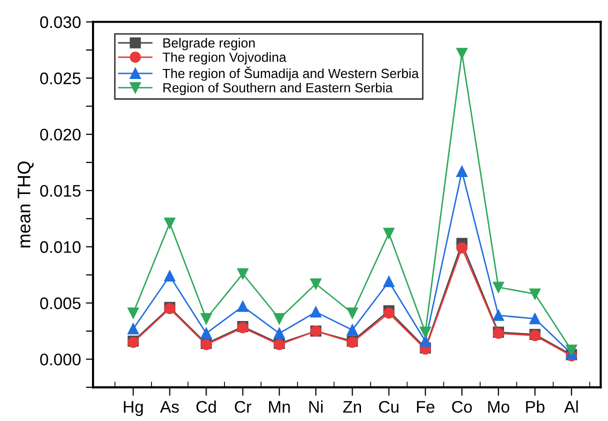 Image resolution: width=608 pixels, height=421 pixels. I want to click on x-tick-label: Mn, so click(279, 407).